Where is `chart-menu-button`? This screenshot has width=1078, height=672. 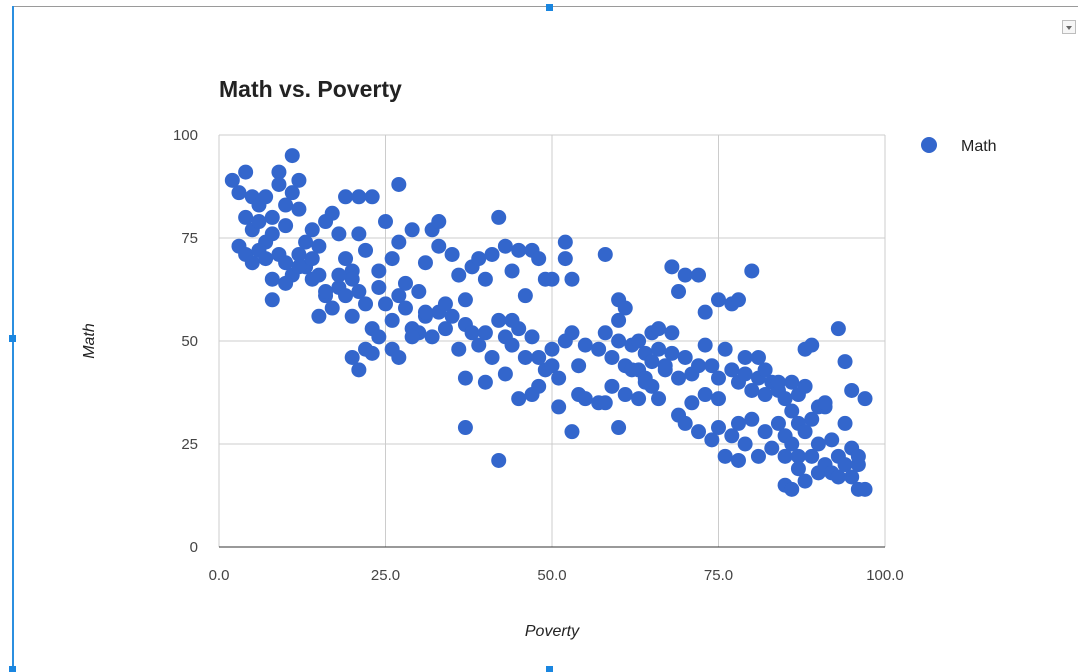 chart-menu-button is located at coordinates (1069, 27).